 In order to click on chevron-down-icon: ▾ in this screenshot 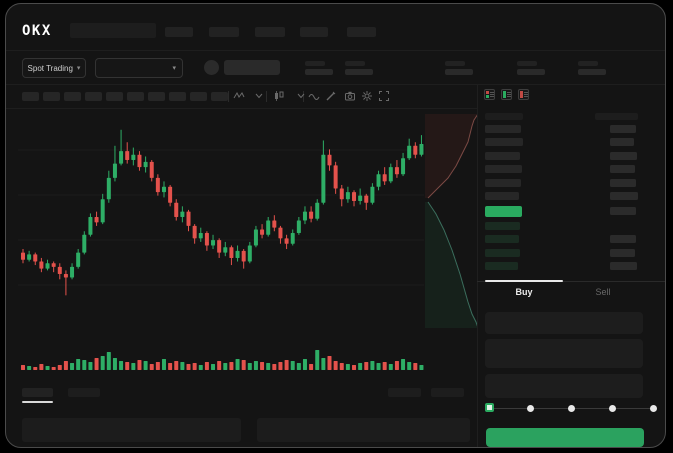, I will do `click(174, 68)`.